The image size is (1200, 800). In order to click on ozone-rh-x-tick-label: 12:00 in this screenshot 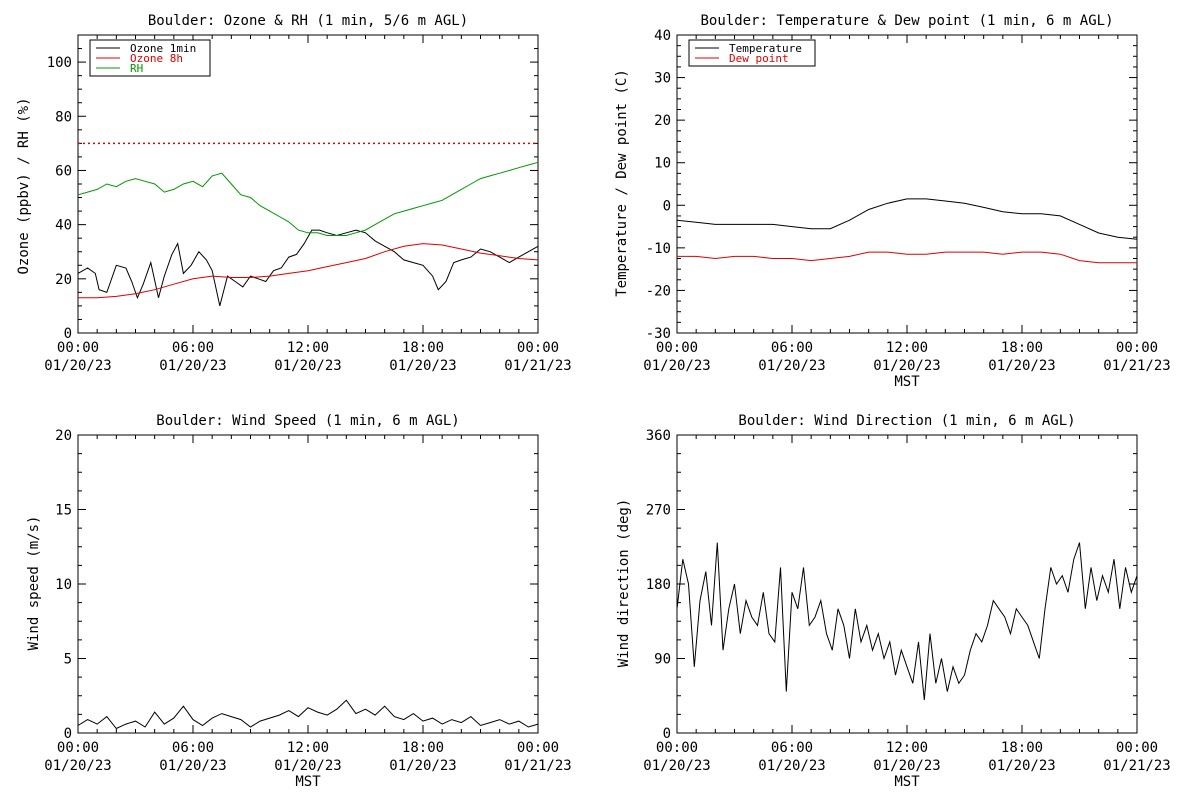, I will do `click(308, 348)`.